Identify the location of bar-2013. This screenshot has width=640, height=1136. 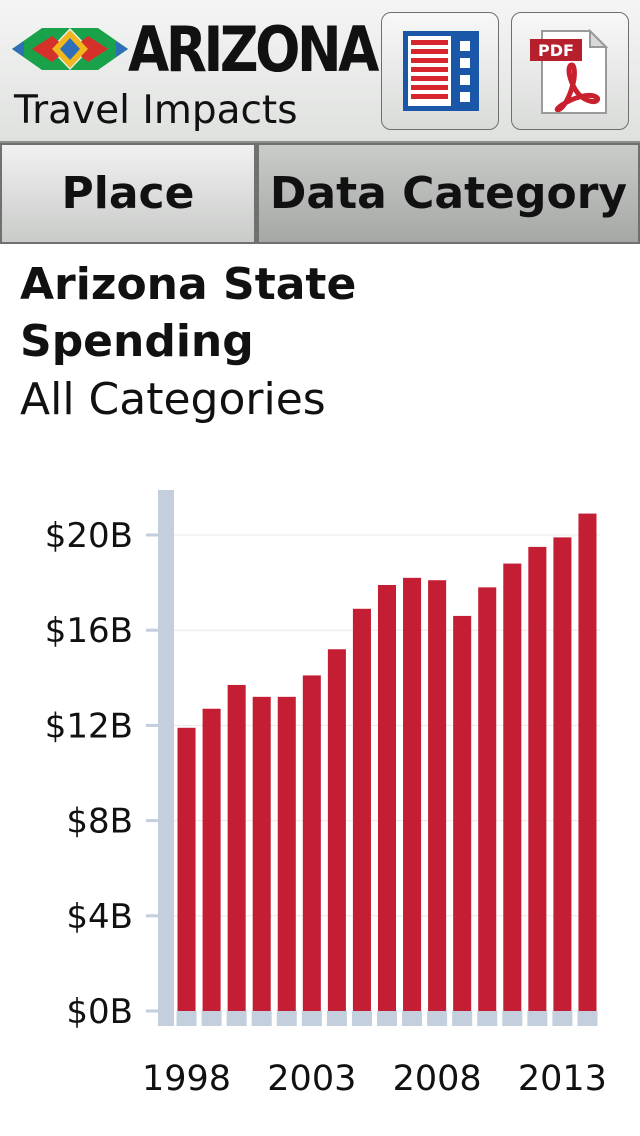
(562, 774).